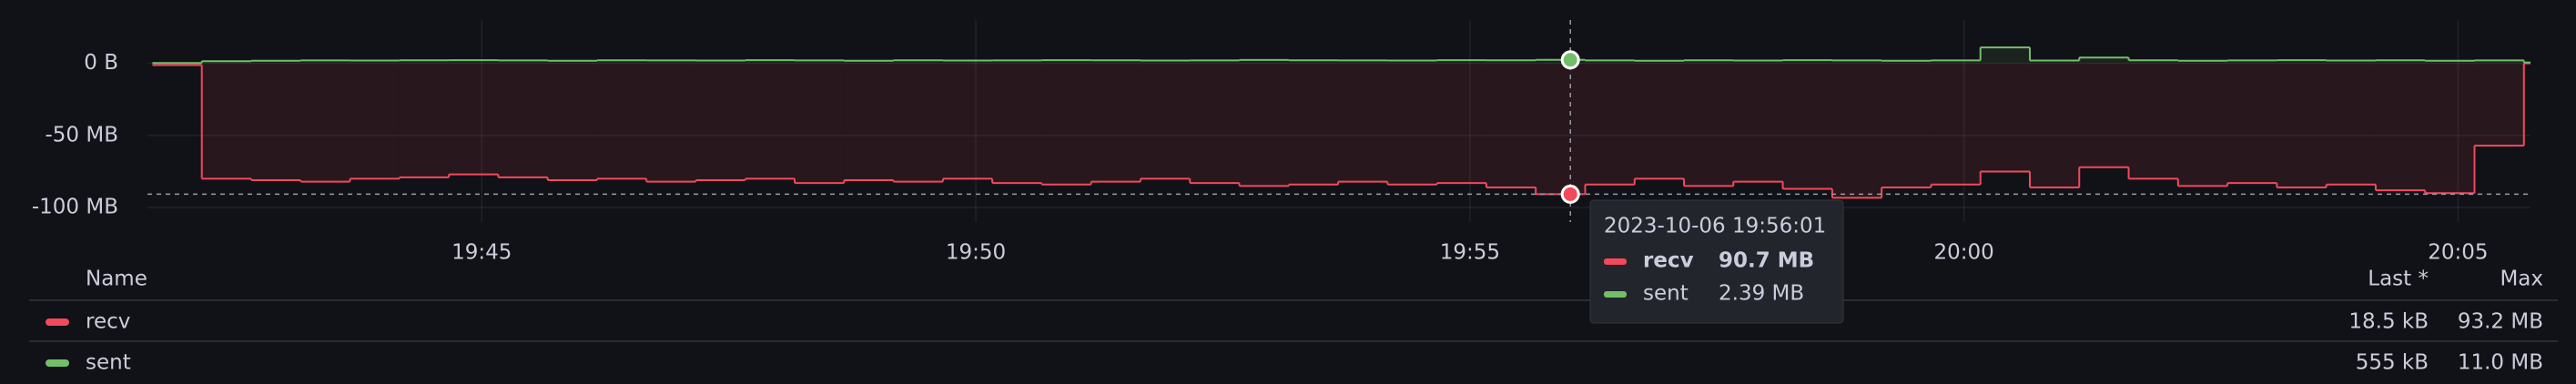  I want to click on tooltip-name: recv, so click(1668, 261).